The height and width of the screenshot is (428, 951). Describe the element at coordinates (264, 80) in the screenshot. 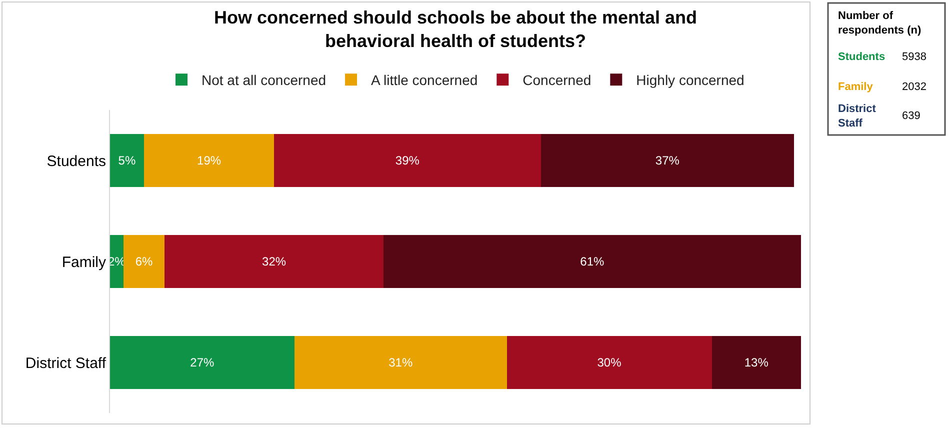

I see `legend-label: Not at all concerned` at that location.